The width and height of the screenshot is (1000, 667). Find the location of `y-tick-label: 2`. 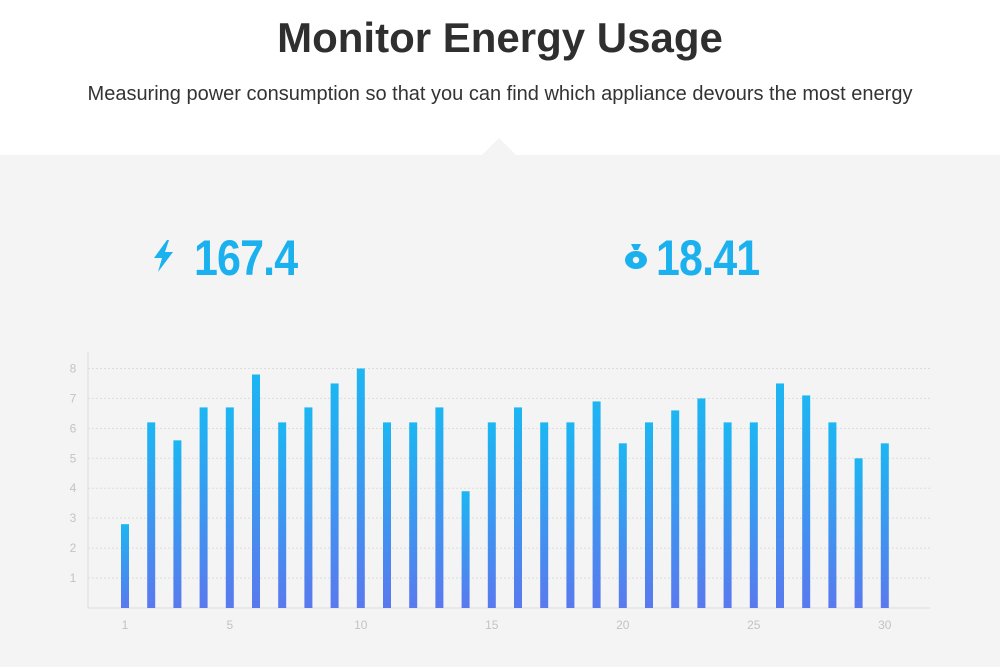

y-tick-label: 2 is located at coordinates (73, 548).